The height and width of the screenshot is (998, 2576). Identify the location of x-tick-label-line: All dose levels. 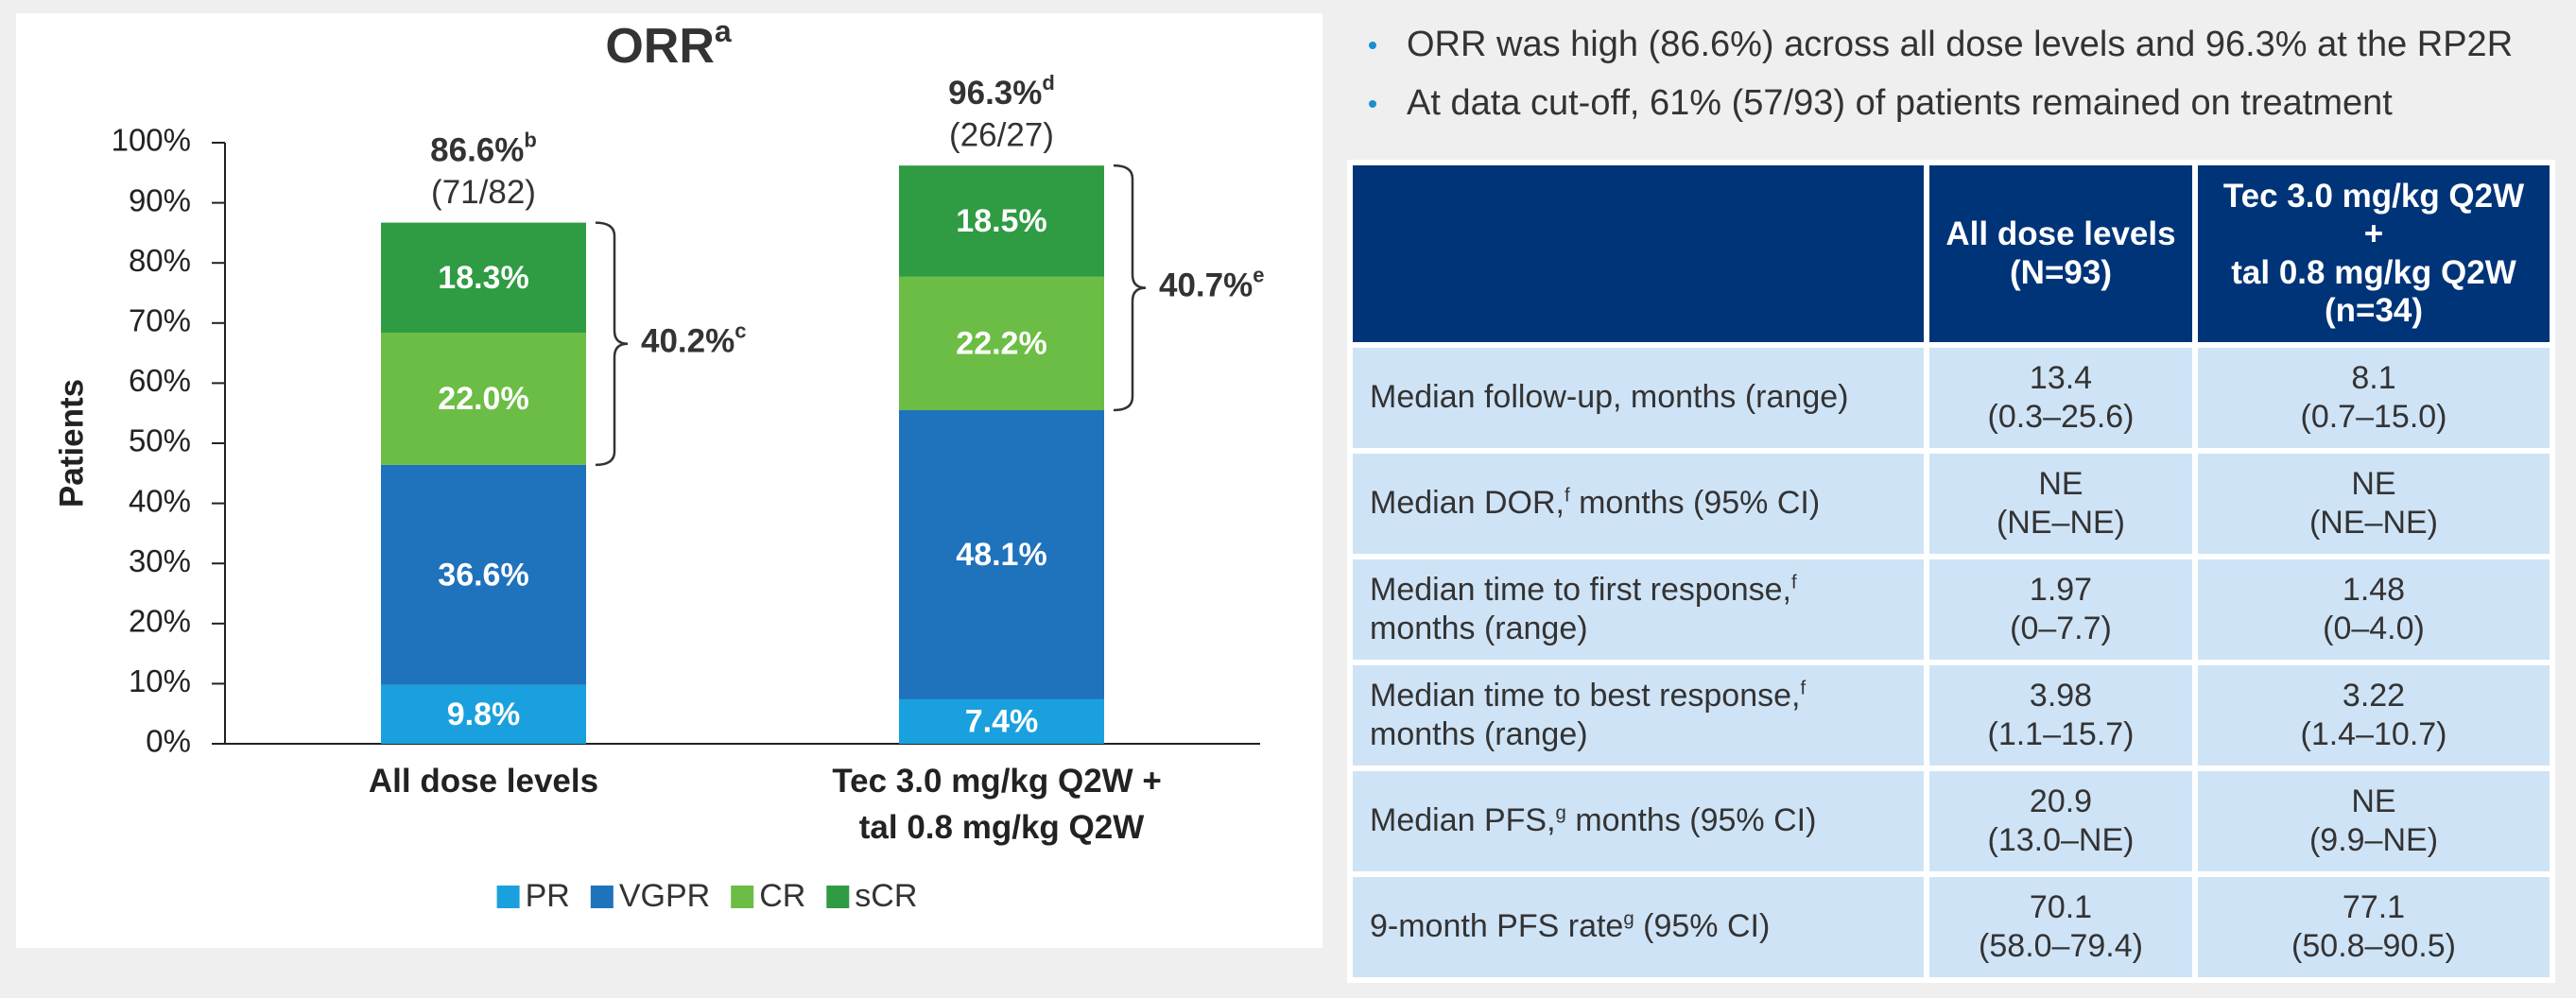
(483, 781).